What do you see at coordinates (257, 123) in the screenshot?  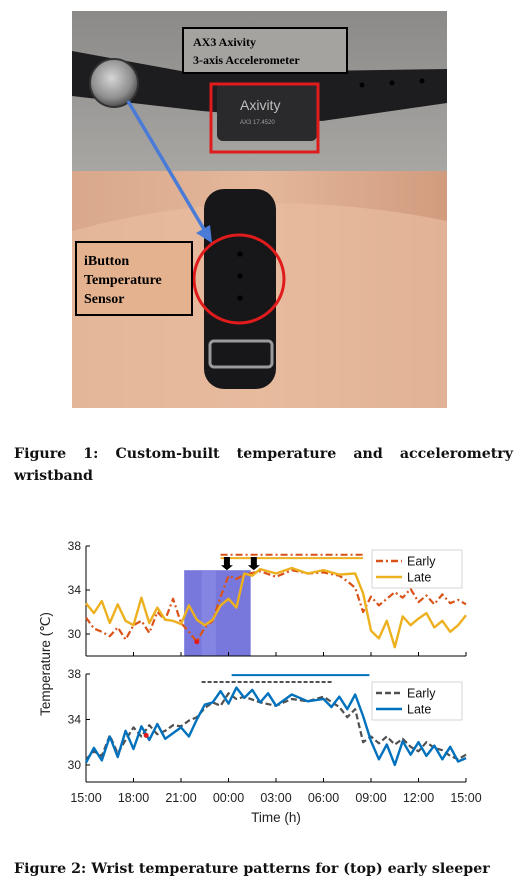 I see `device-model-text: AX3 17.4520` at bounding box center [257, 123].